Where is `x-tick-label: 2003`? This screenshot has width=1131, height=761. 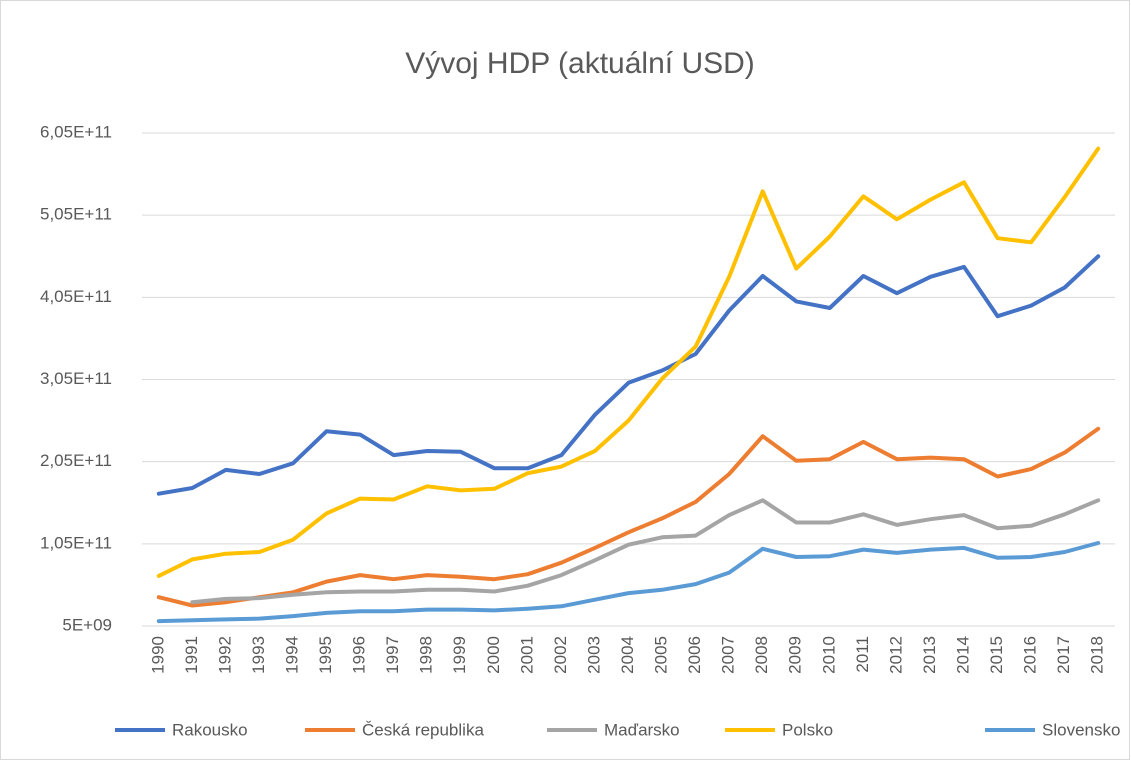
x-tick-label: 2003 is located at coordinates (593, 655).